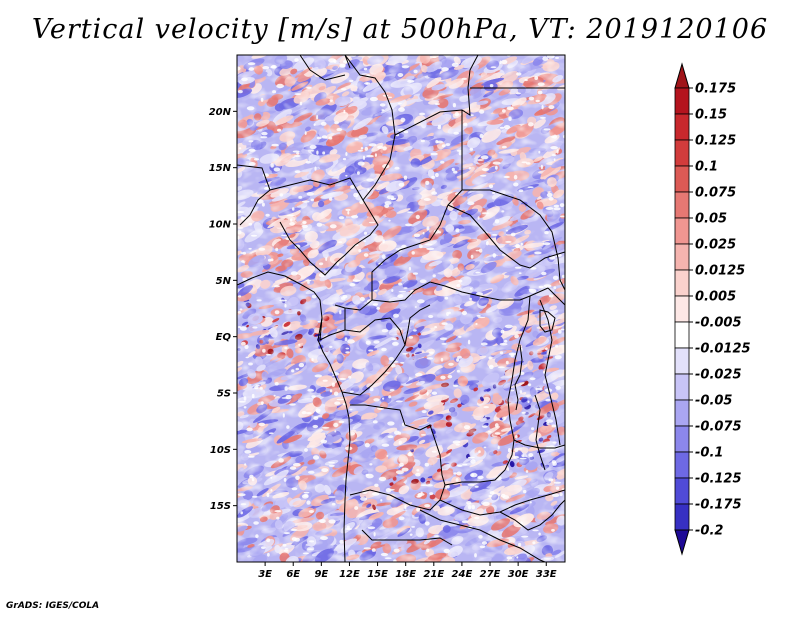  What do you see at coordinates (224, 337) in the screenshot?
I see `lat-tick-label: EQ` at bounding box center [224, 337].